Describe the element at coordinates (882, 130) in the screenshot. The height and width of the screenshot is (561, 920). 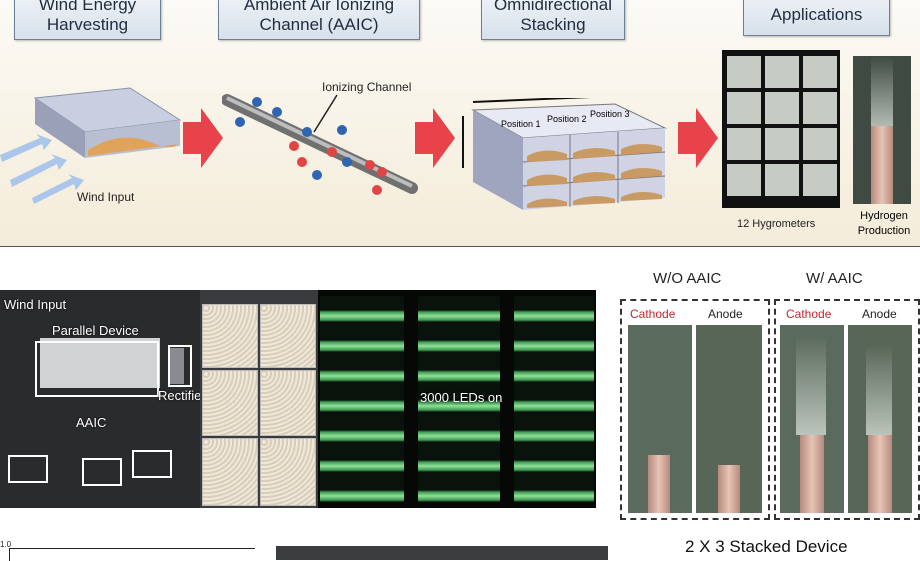
I see `hydrogen-production-photo` at that location.